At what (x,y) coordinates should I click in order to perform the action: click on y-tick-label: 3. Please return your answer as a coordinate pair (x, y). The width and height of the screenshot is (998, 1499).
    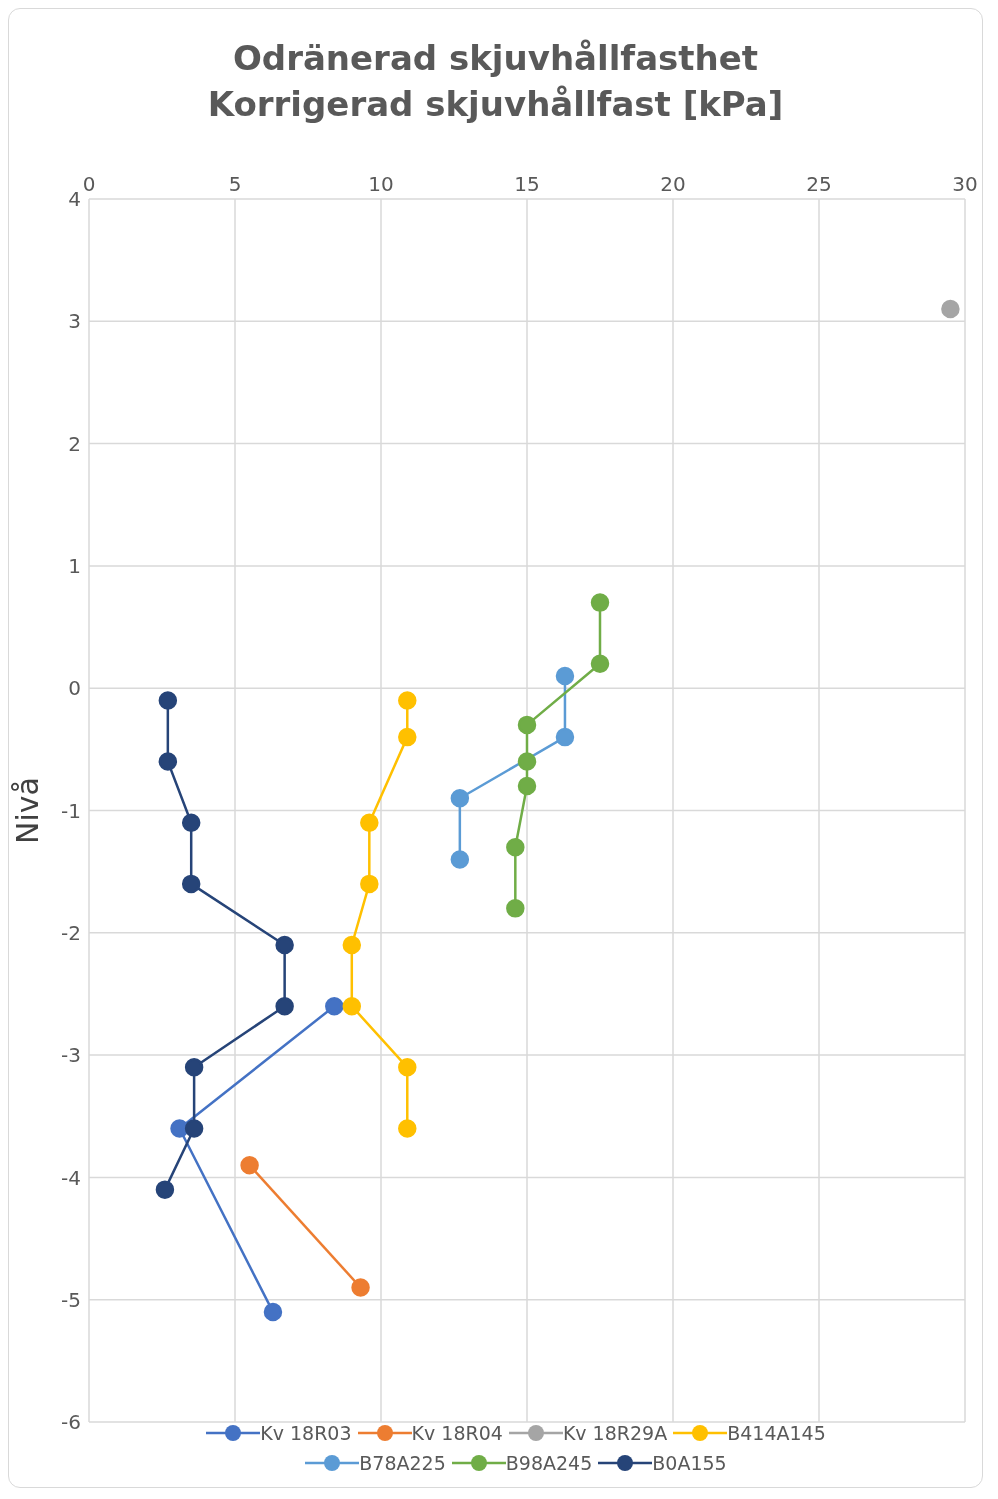
    Looking at the image, I should click on (74, 321).